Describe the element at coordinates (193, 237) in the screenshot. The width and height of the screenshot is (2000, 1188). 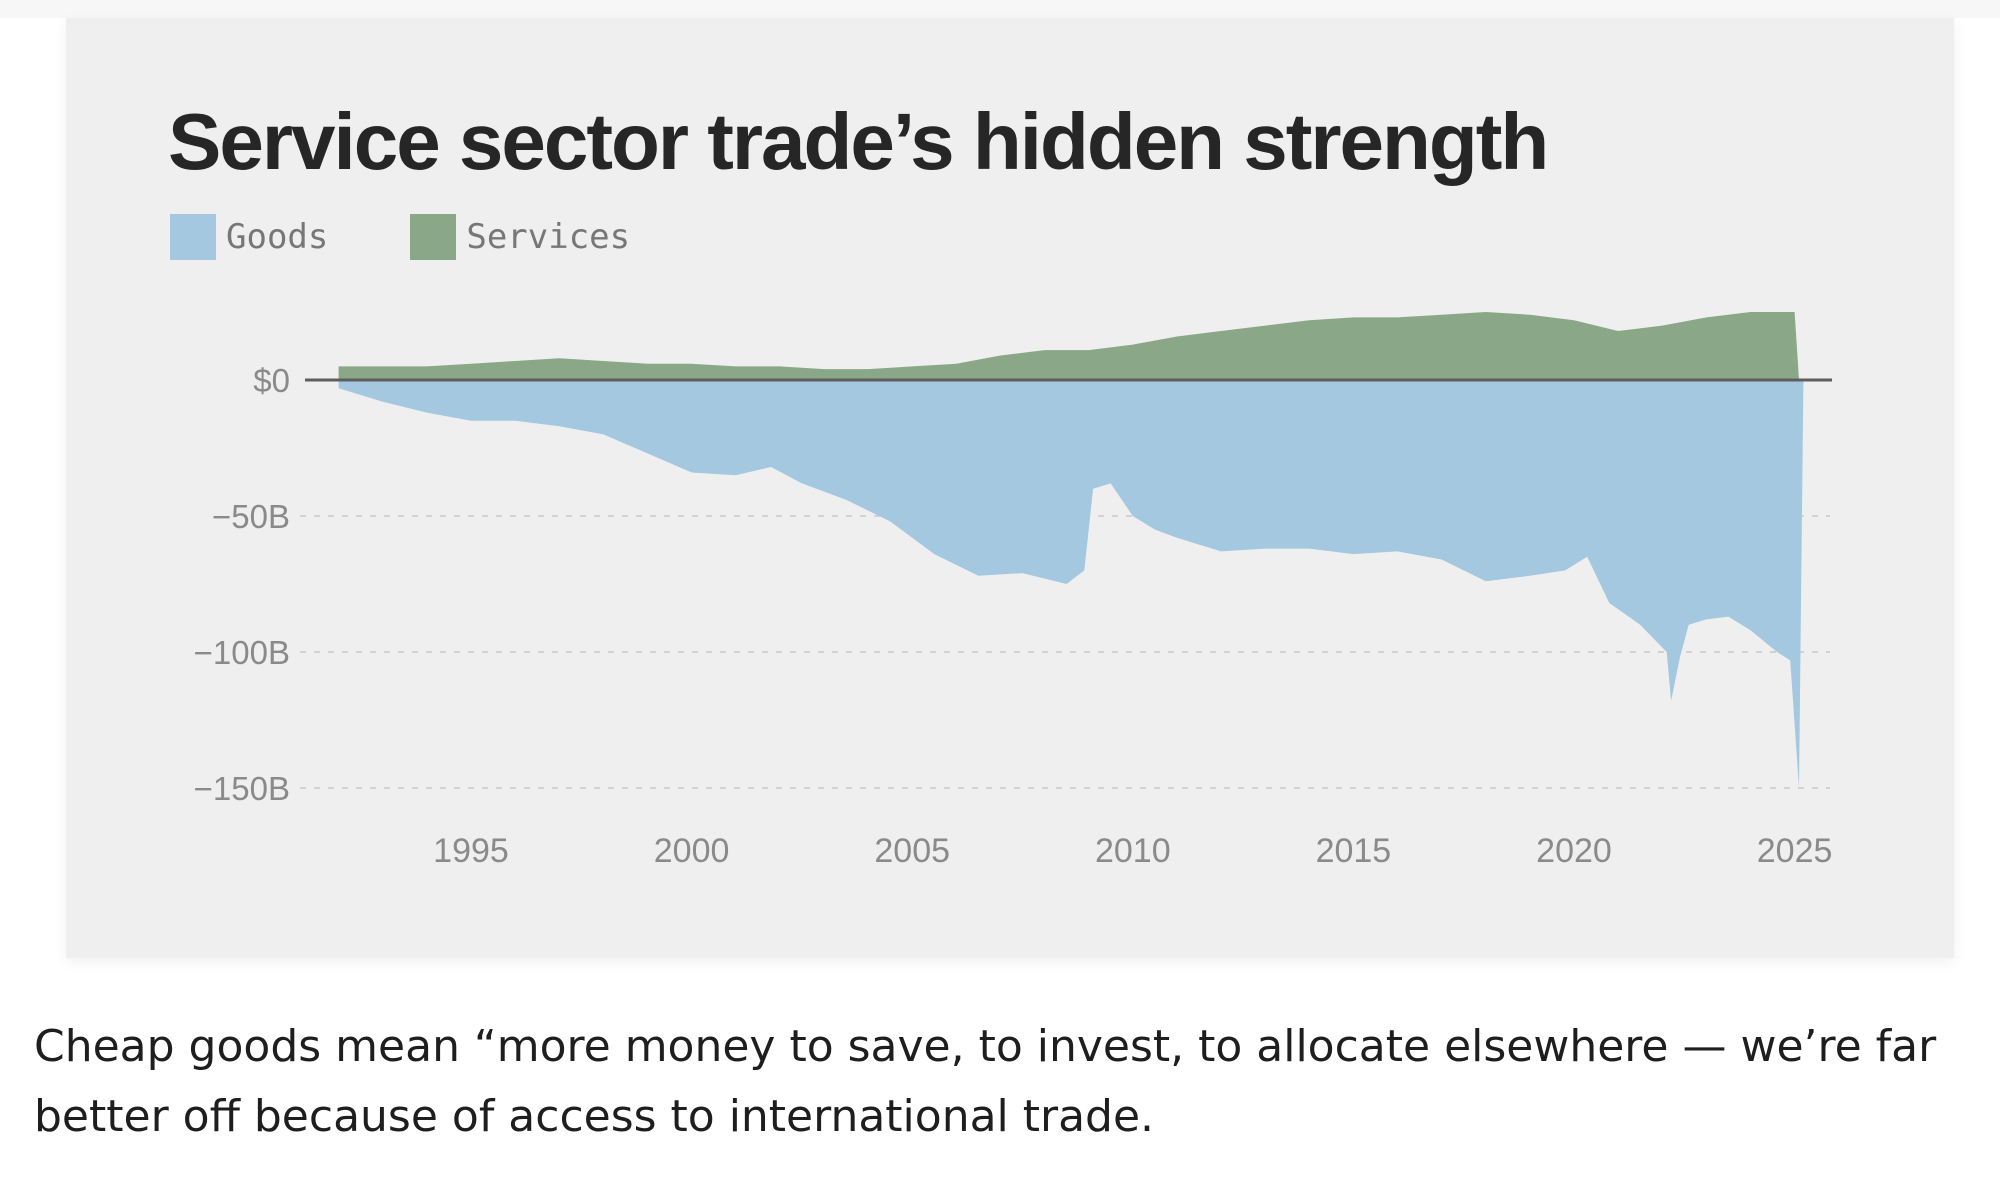
I see `goods-swatch` at that location.